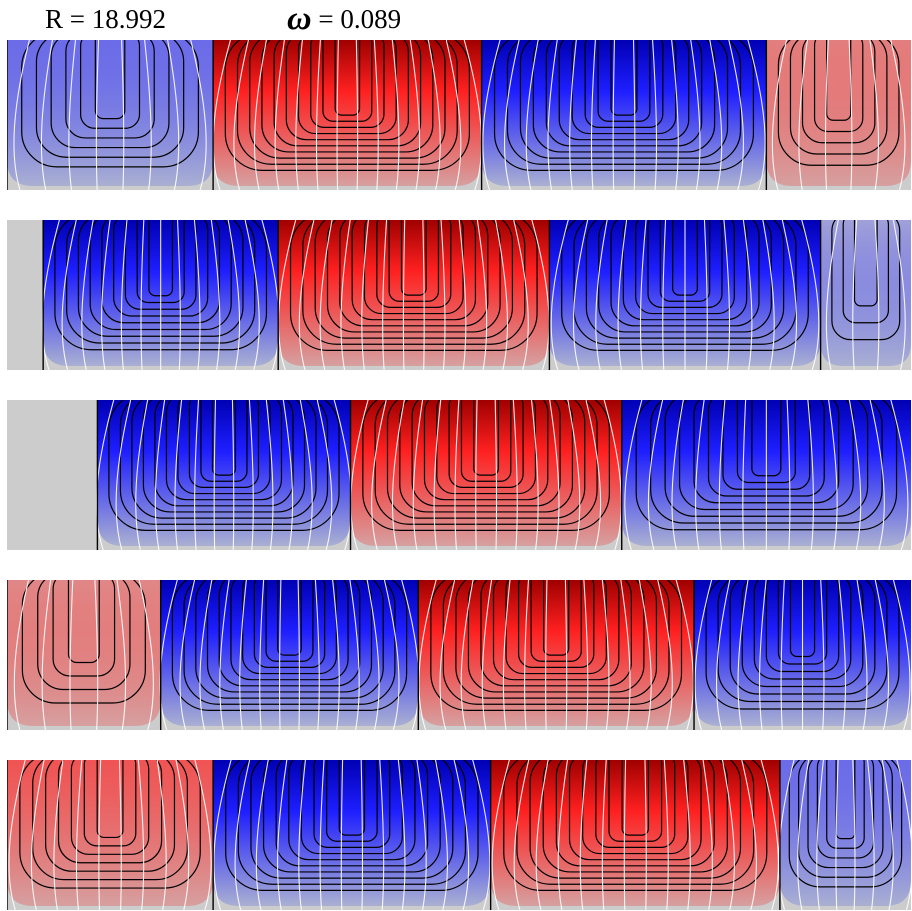 This screenshot has height=911, width=912. What do you see at coordinates (360, 19) in the screenshot?
I see `omega-value: = 0.089` at bounding box center [360, 19].